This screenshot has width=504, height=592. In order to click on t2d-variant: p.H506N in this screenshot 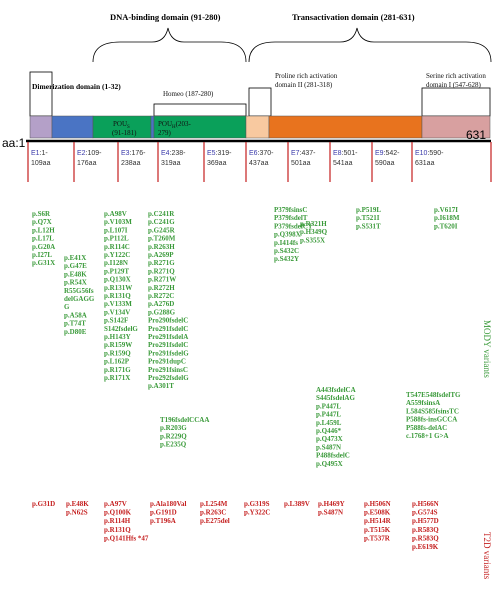, I will do `click(377, 504)`.